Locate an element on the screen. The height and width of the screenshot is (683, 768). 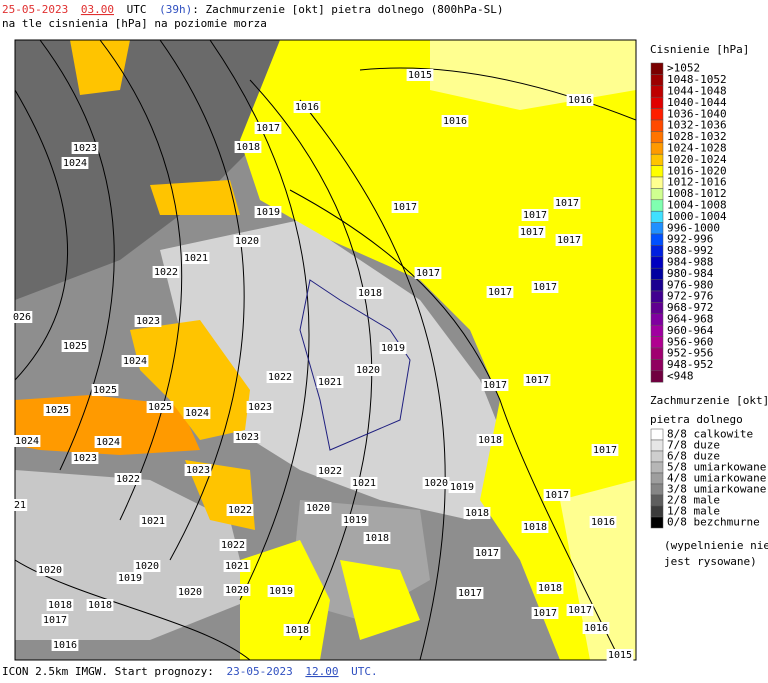
legend-label: 1/8 male is located at coordinates (693, 511).